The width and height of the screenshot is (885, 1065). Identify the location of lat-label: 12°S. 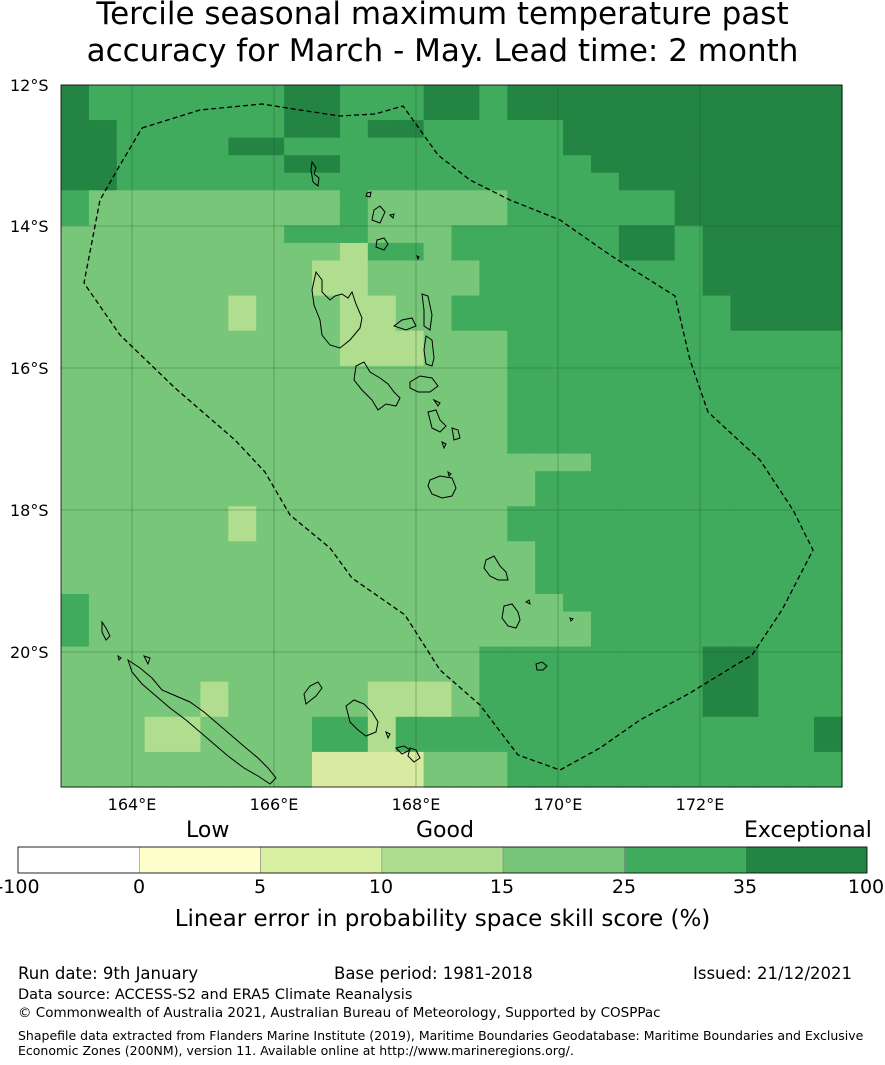
(29, 85).